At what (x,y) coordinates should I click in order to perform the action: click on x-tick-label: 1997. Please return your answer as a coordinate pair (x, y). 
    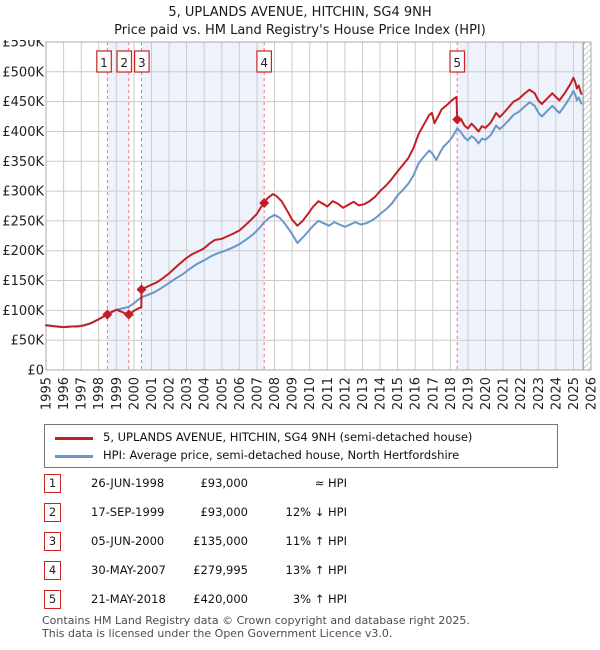
    Looking at the image, I should click on (82, 393).